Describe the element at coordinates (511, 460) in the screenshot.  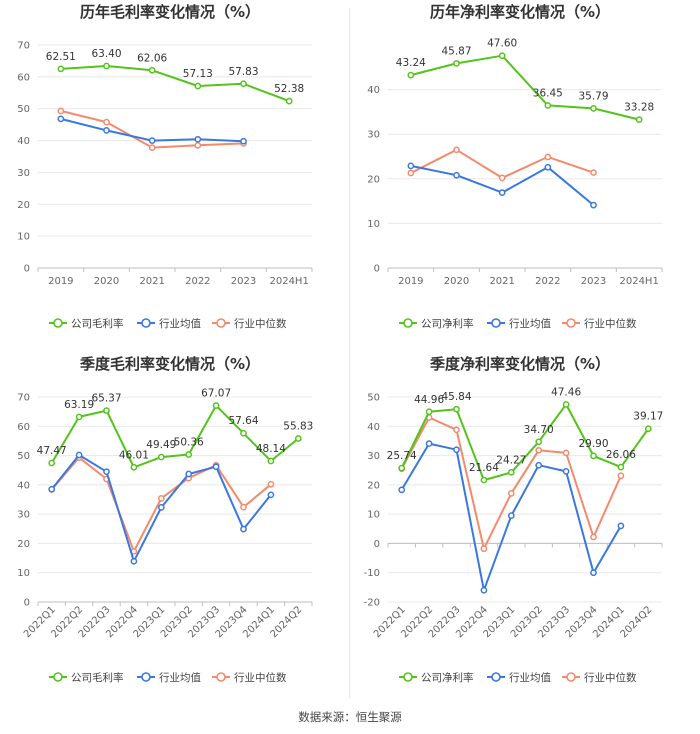
I see `data-label: 24.27` at that location.